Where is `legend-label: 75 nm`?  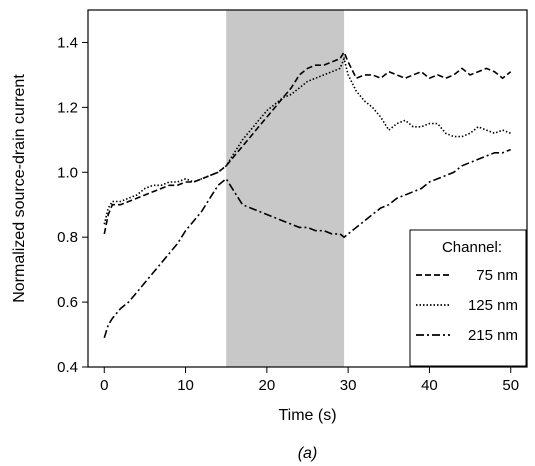 legend-label: 75 nm is located at coordinates (497, 275).